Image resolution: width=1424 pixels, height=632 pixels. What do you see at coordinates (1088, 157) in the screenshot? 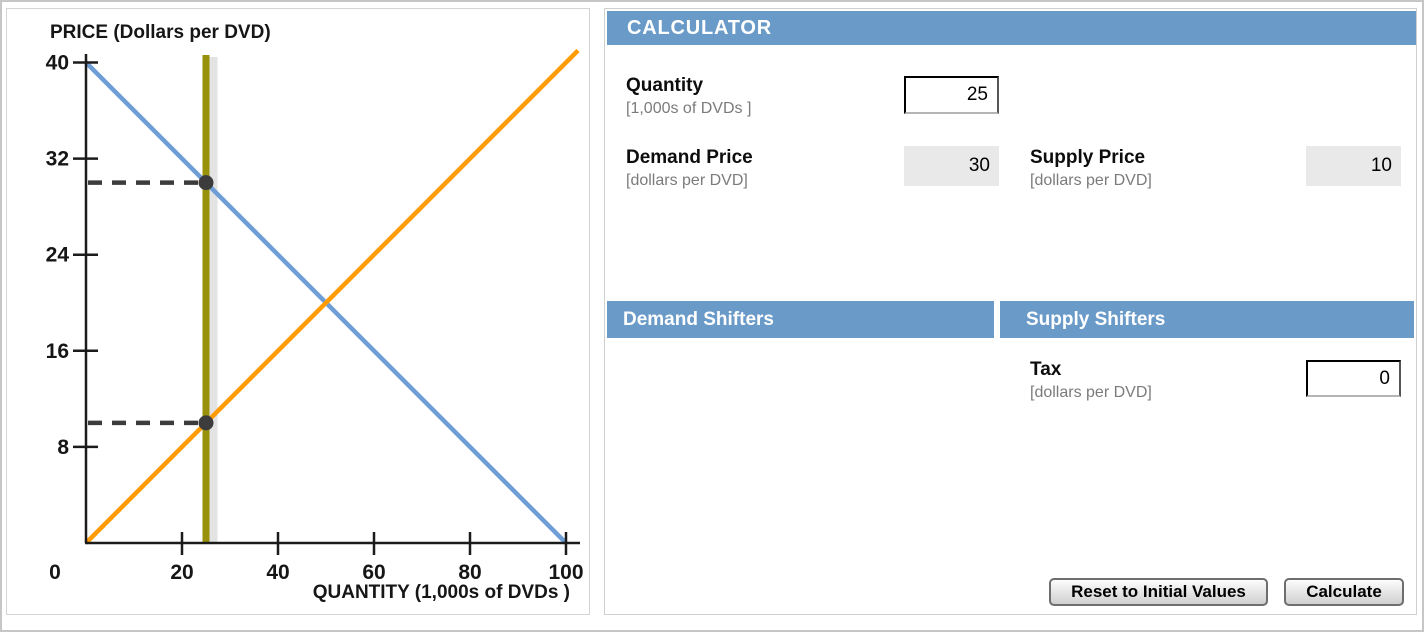
I see `supply-price-label: Supply Price` at bounding box center [1088, 157].